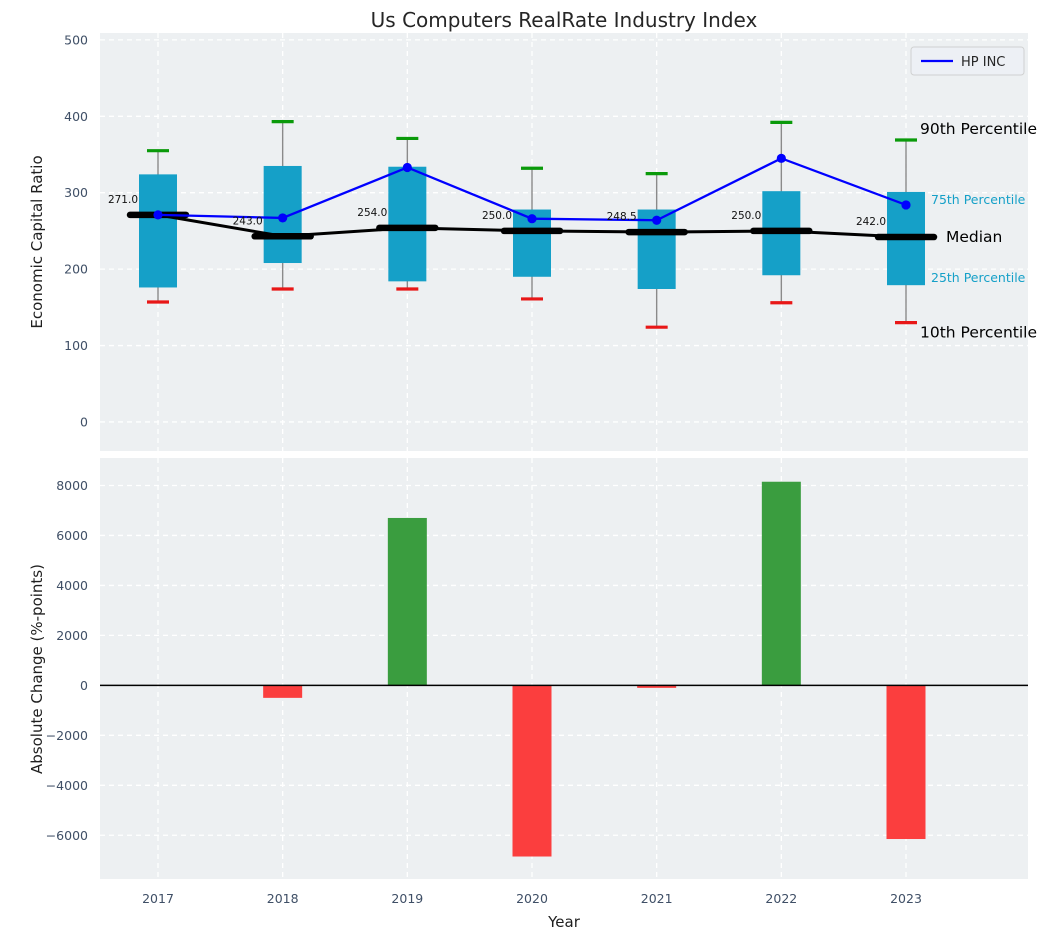 The image size is (1054, 947). I want to click on change-bar-2022, so click(781, 583).